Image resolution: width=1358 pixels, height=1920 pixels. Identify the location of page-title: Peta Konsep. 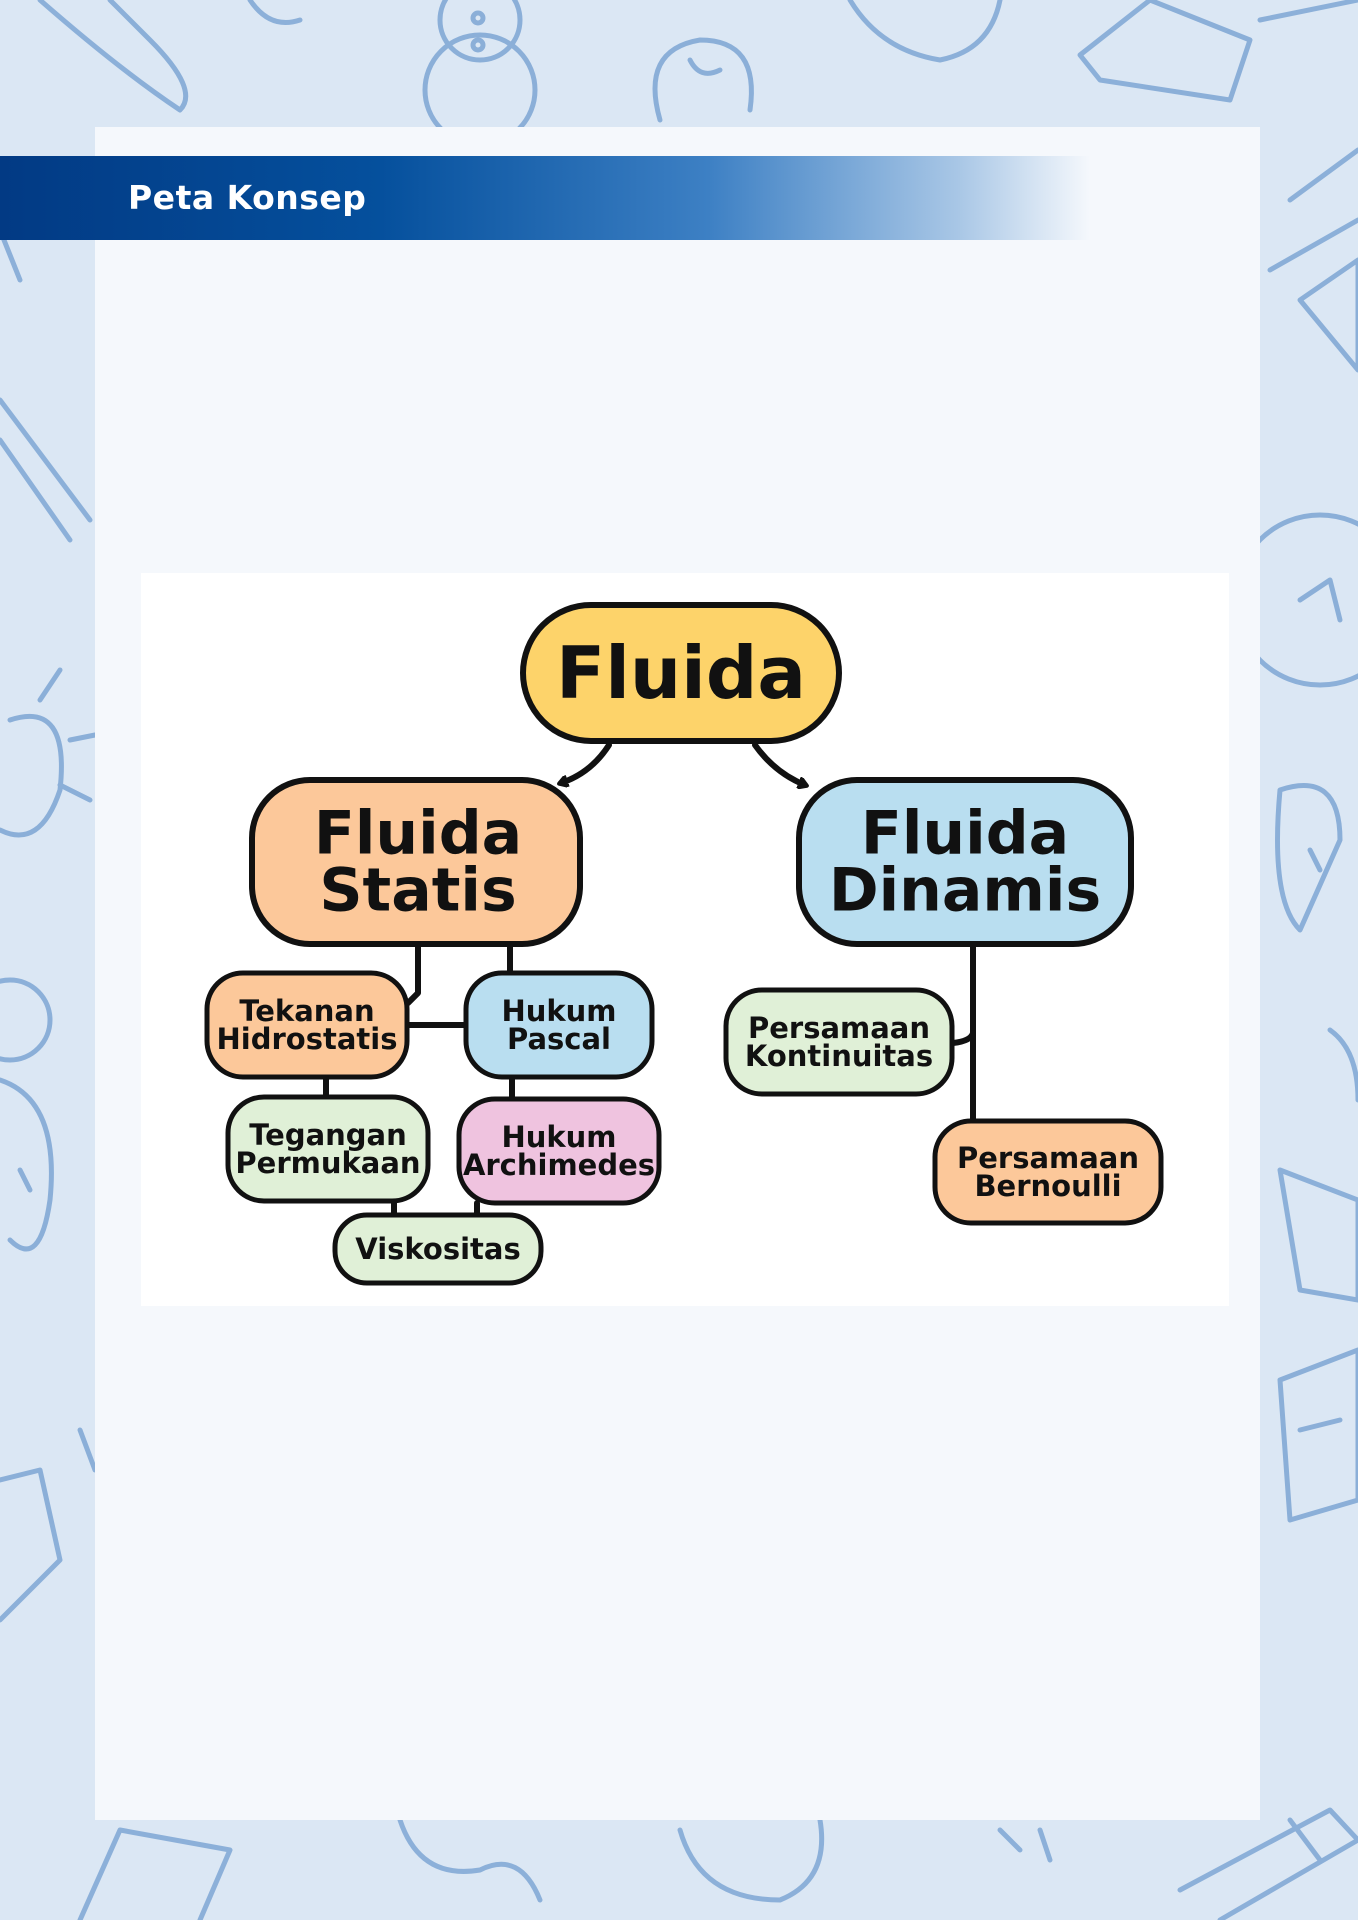
(247, 197).